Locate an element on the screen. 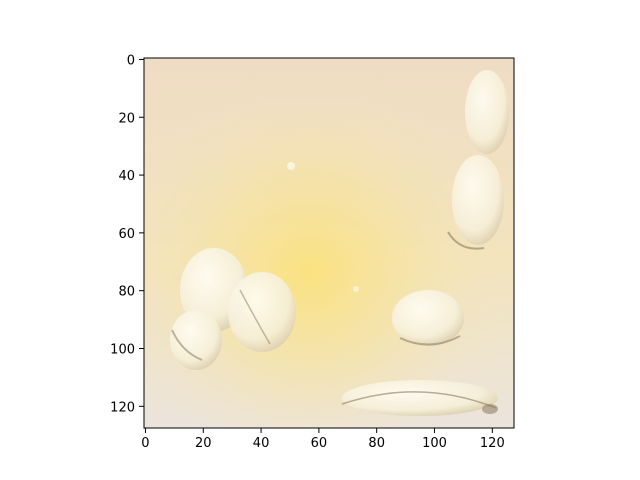  cloud-center is located at coordinates (428, 318).